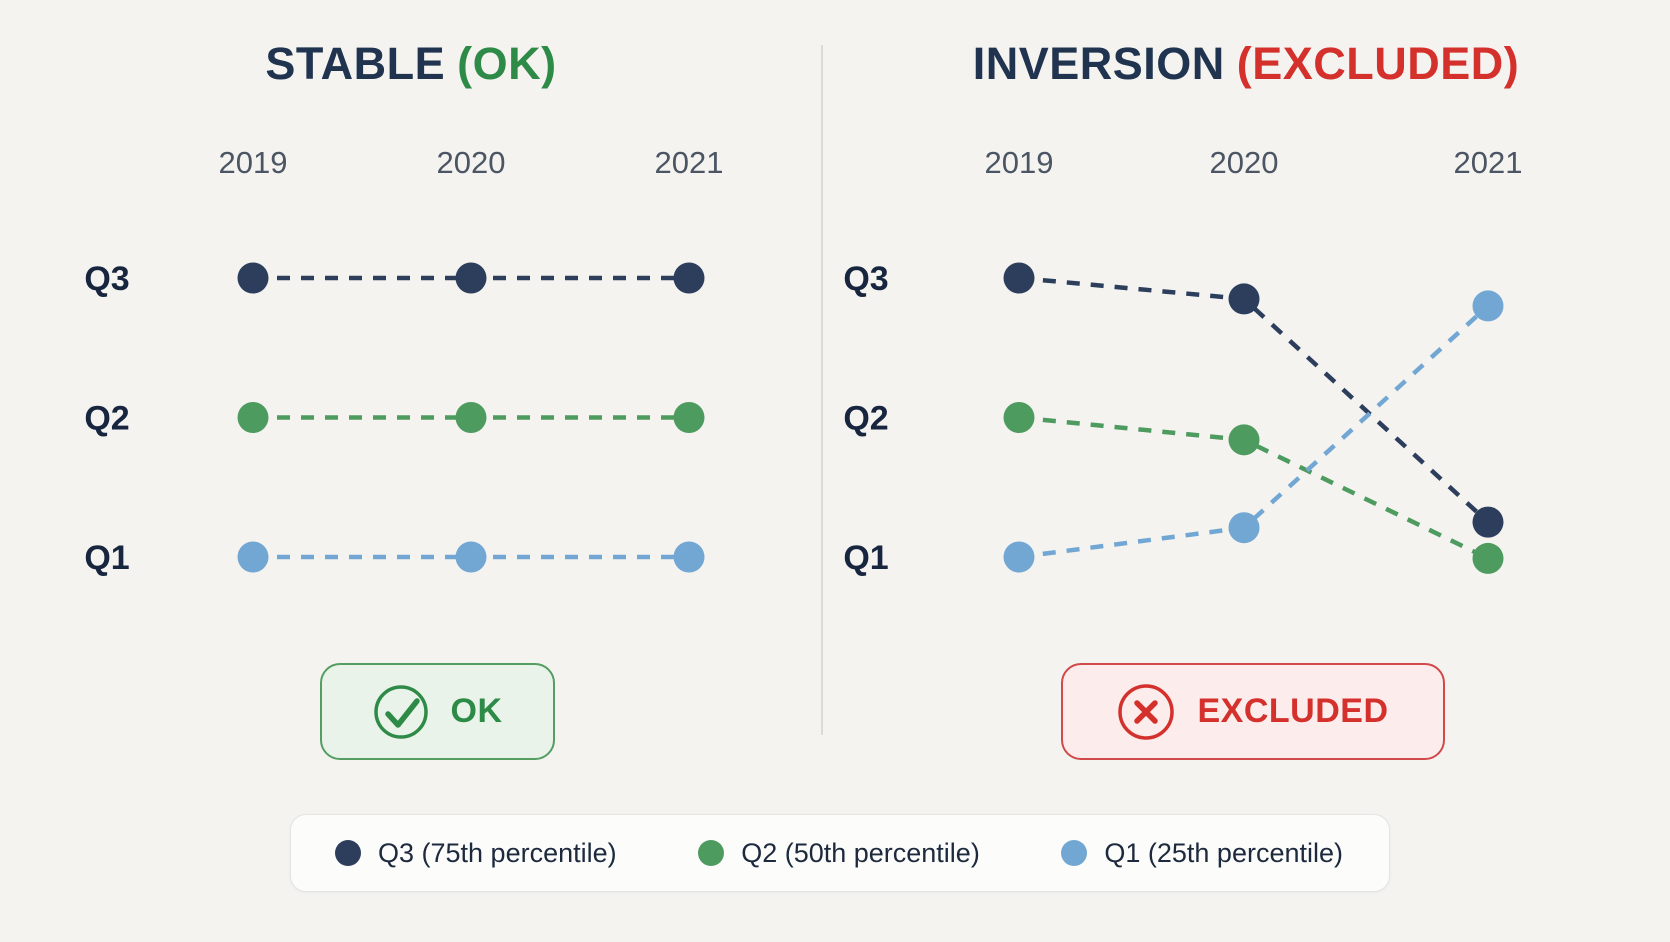 This screenshot has height=942, width=1670. What do you see at coordinates (437, 711) in the screenshot?
I see `ok-status-badge: OK` at bounding box center [437, 711].